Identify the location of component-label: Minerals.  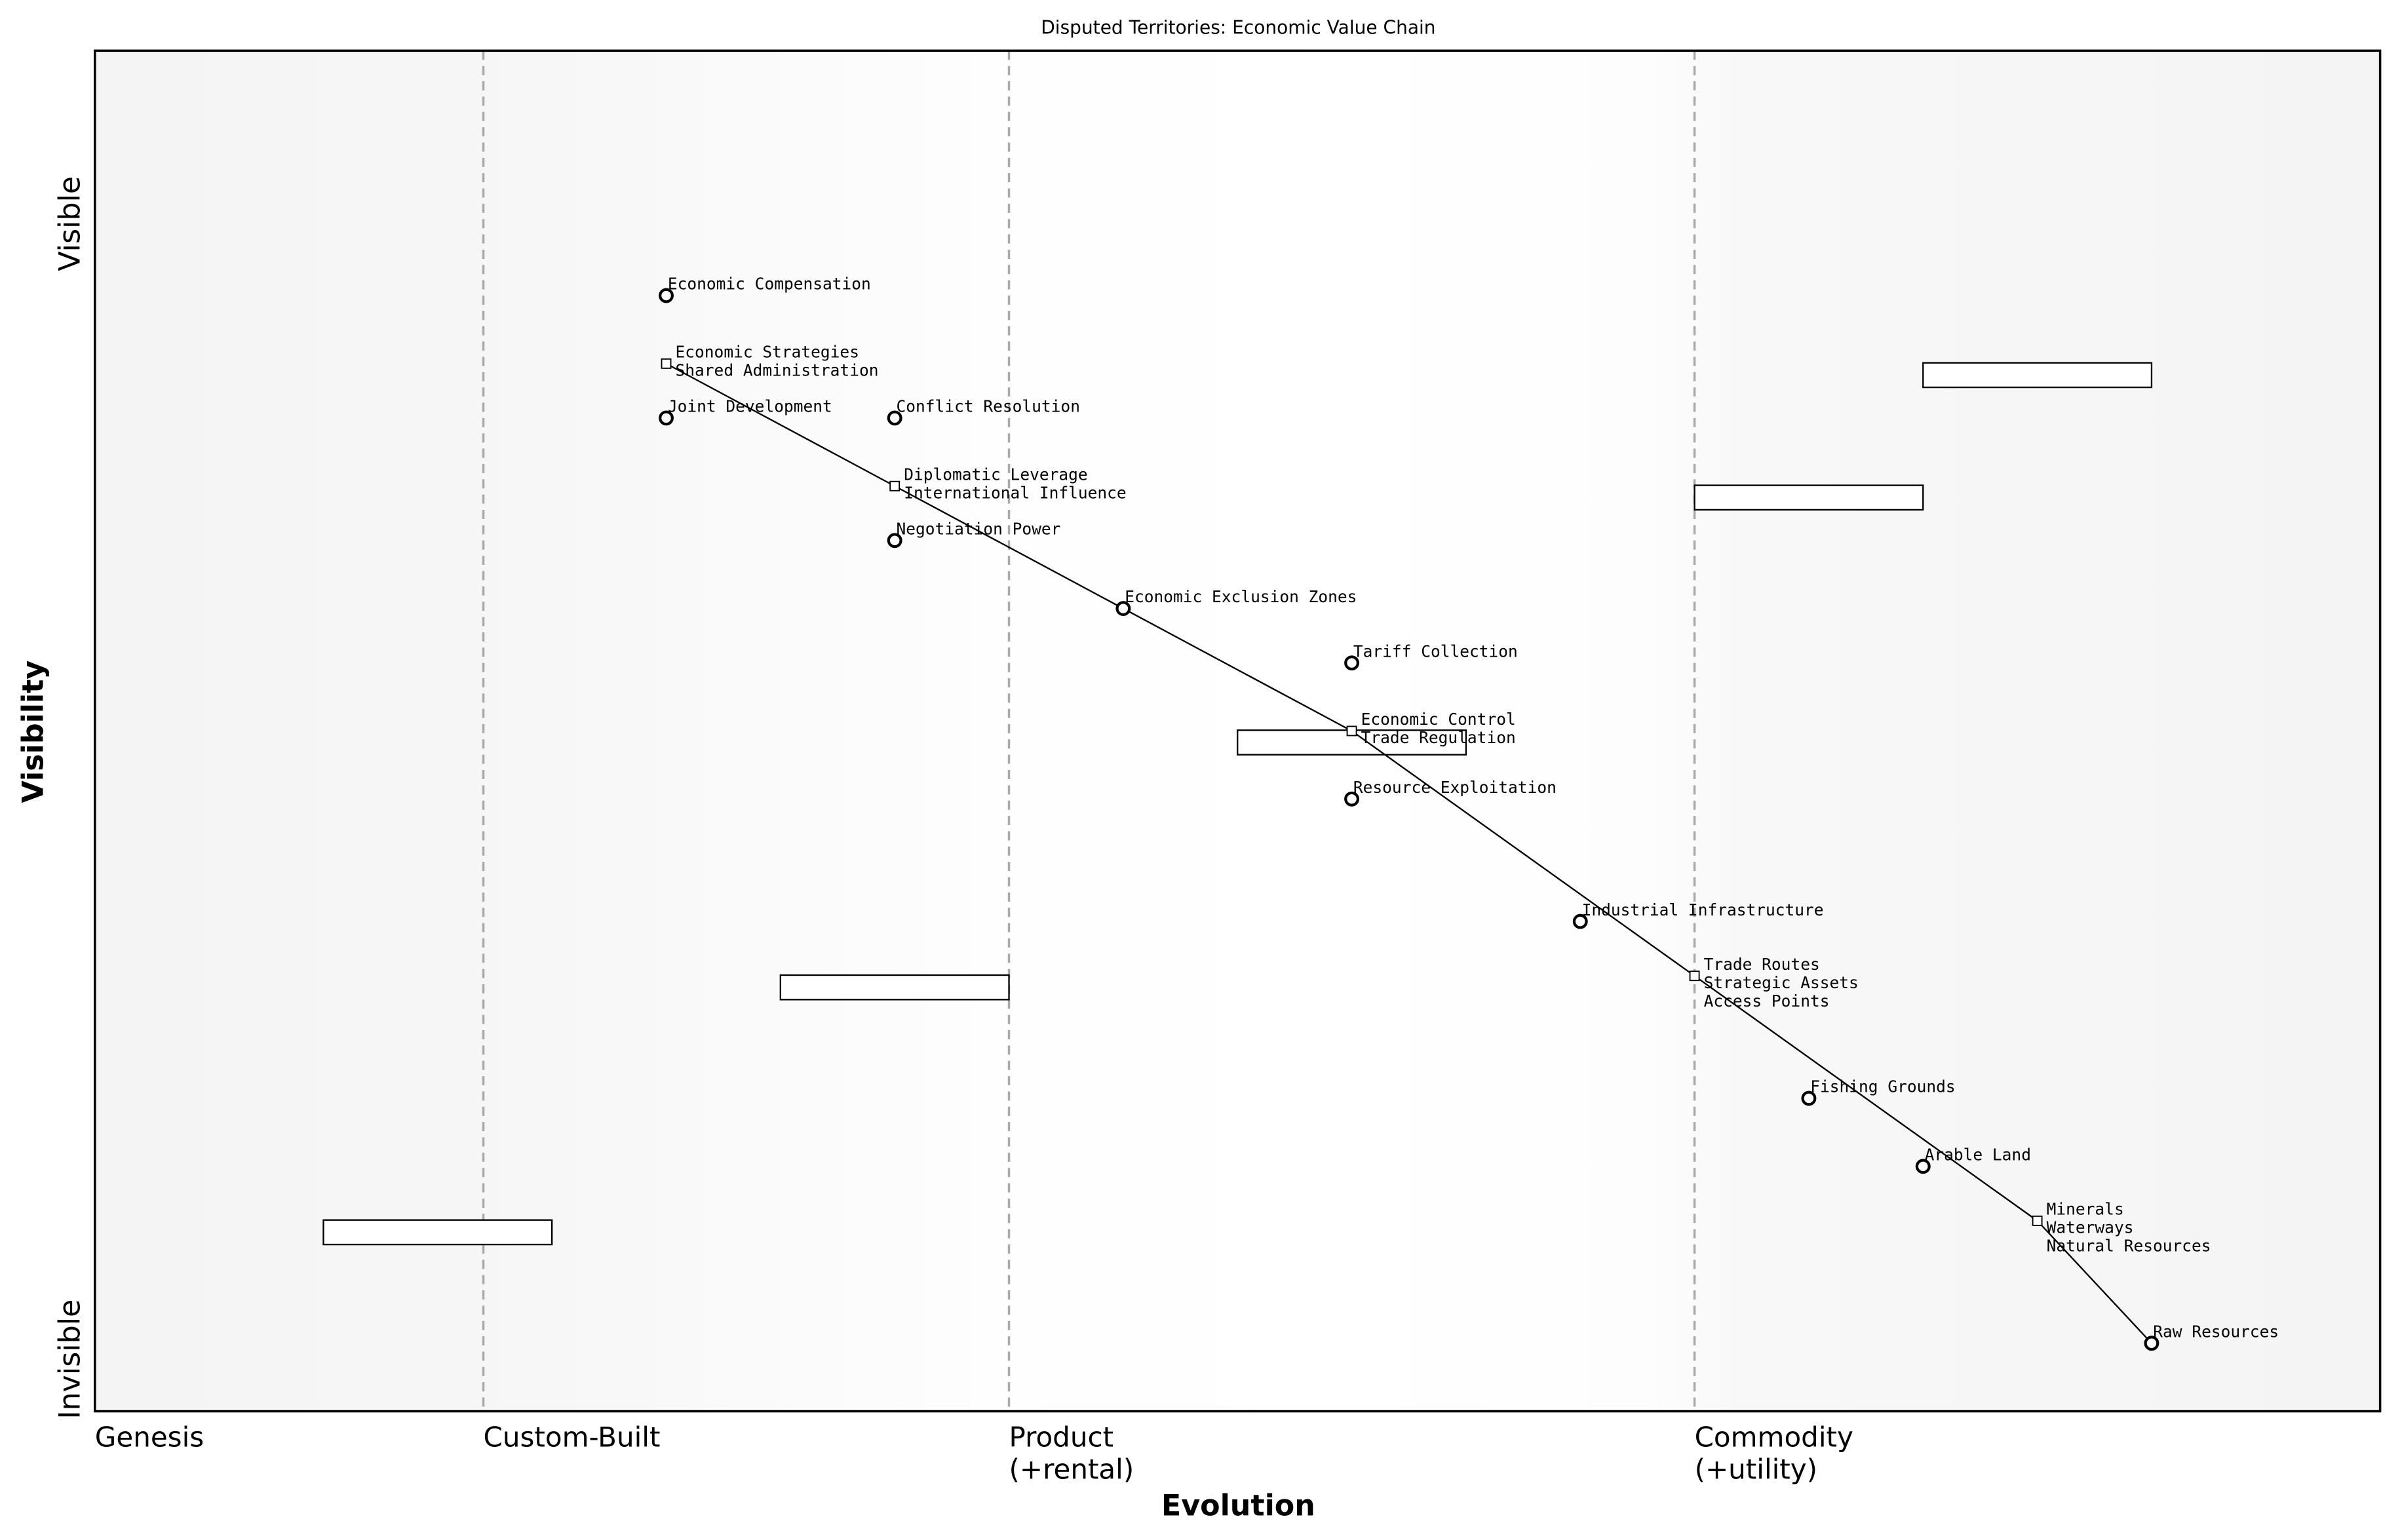
(2085, 1209).